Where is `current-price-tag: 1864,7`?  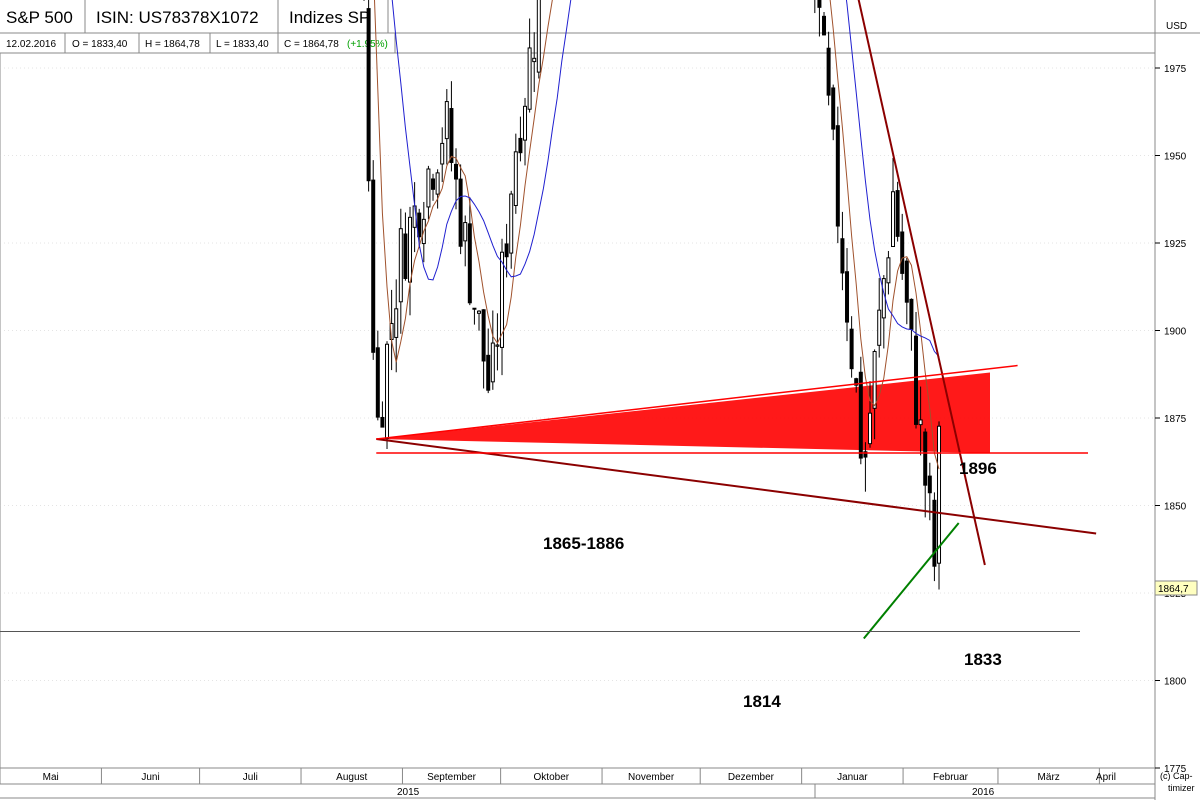 current-price-tag: 1864,7 is located at coordinates (1176, 588).